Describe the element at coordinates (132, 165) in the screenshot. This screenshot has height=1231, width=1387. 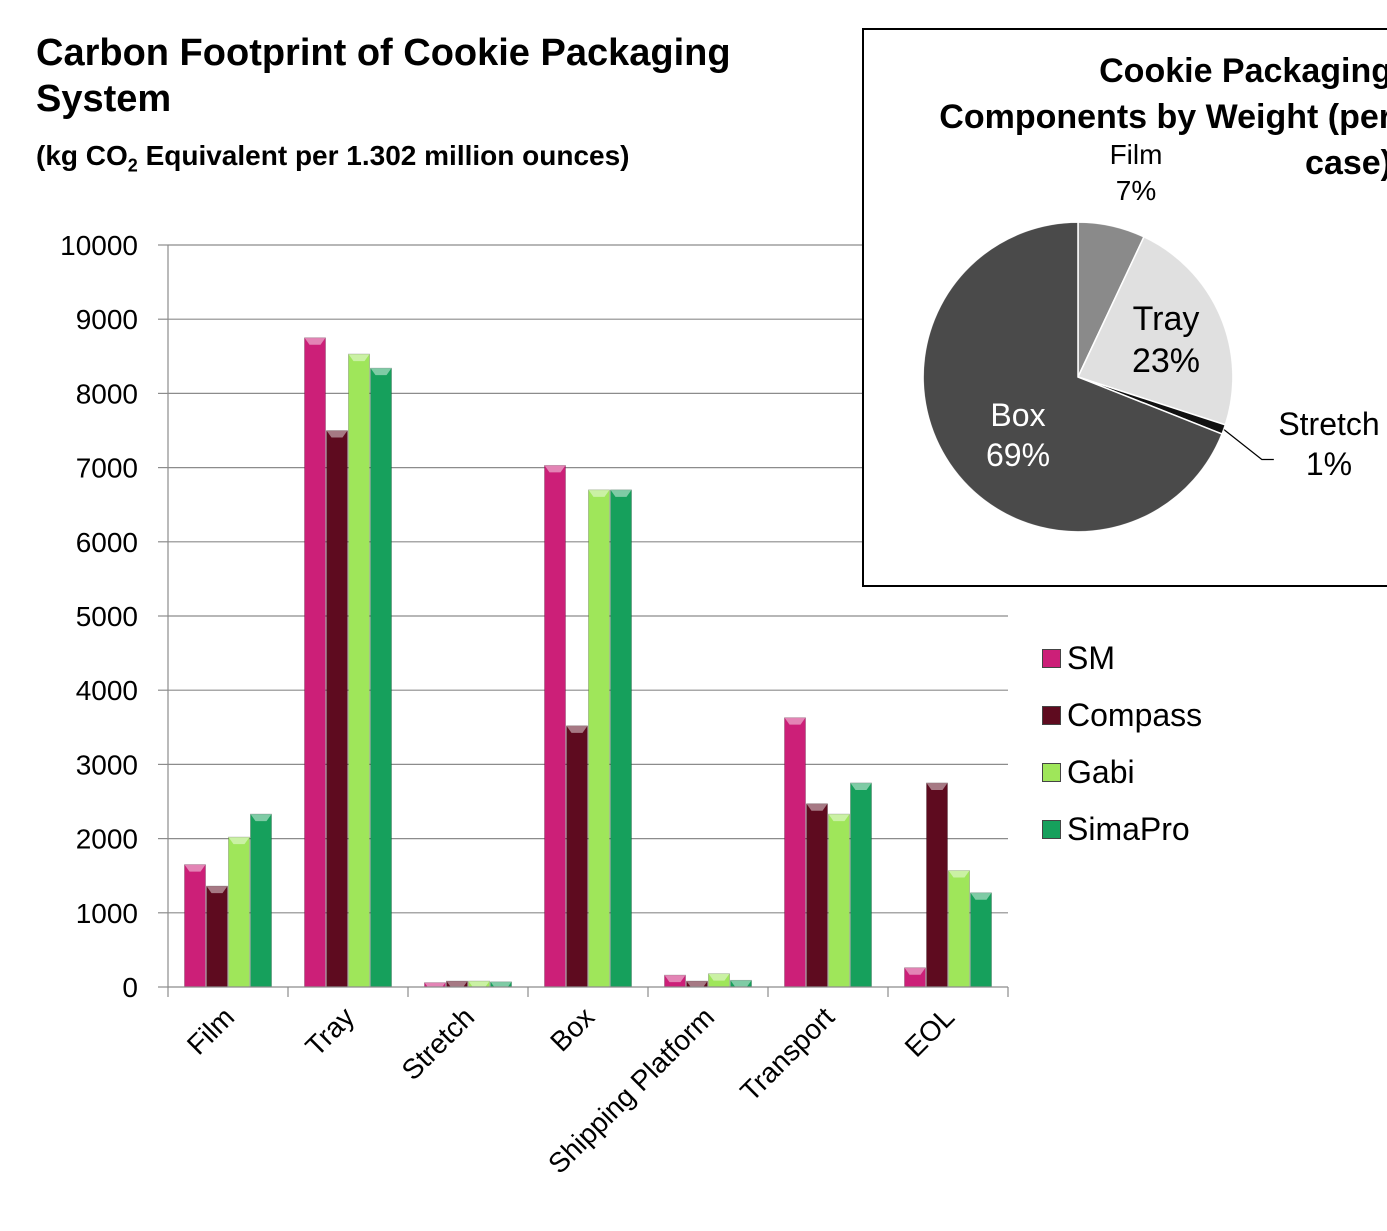
I see `subtitle-subscript: 2` at that location.